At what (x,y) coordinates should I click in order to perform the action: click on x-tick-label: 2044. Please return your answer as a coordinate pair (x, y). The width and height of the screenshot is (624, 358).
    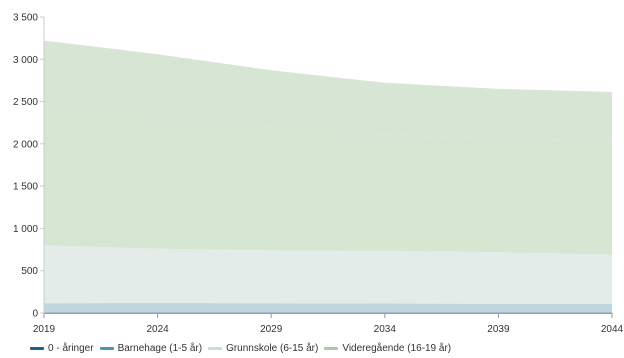
    Looking at the image, I should click on (612, 329).